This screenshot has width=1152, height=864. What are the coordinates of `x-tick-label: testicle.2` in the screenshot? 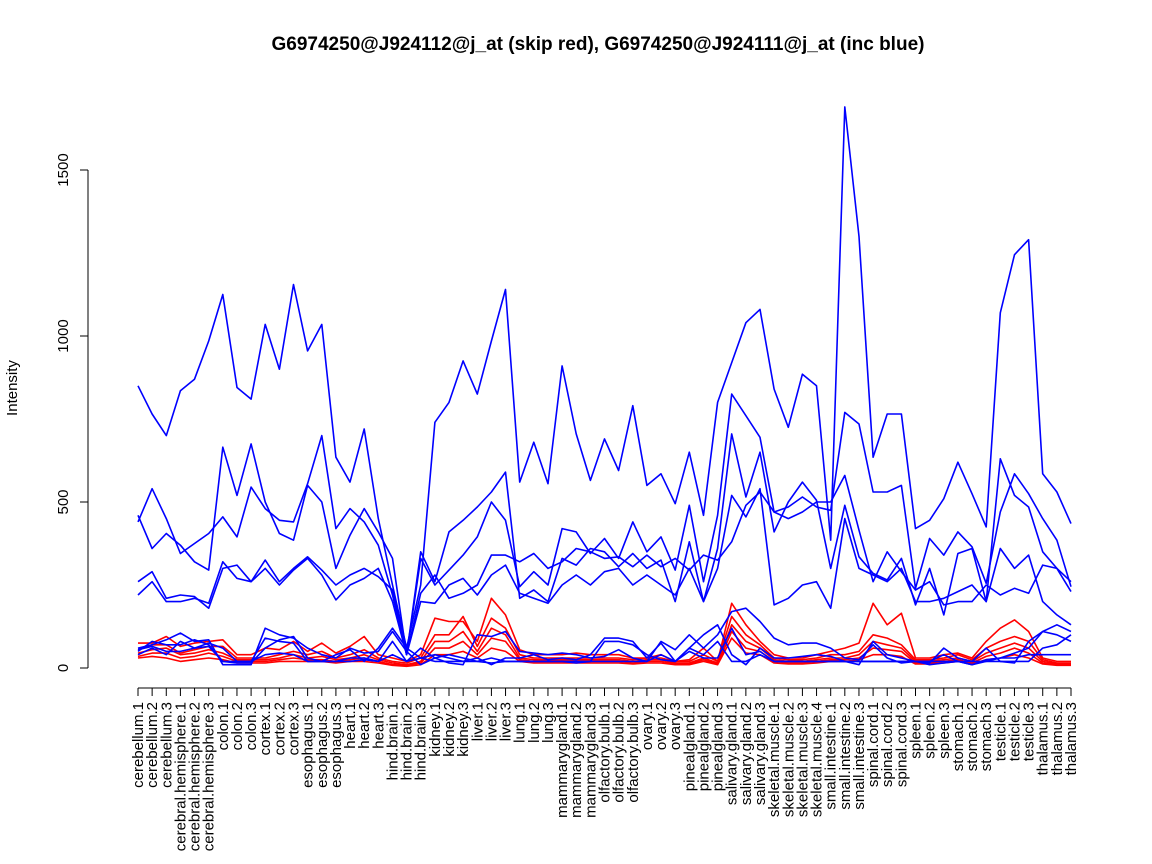 It's located at (1014, 731).